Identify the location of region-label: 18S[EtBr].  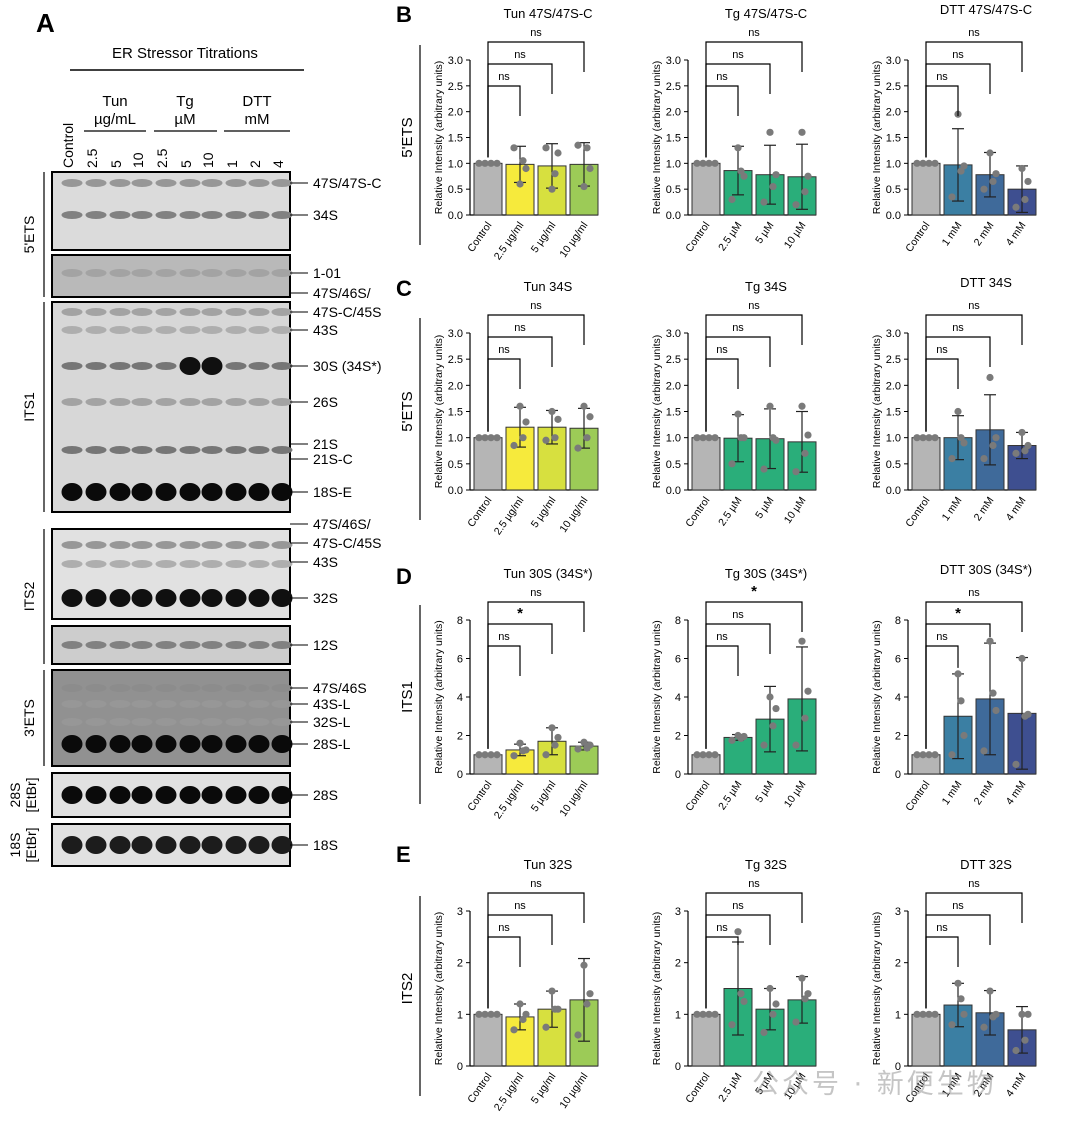
(23, 844).